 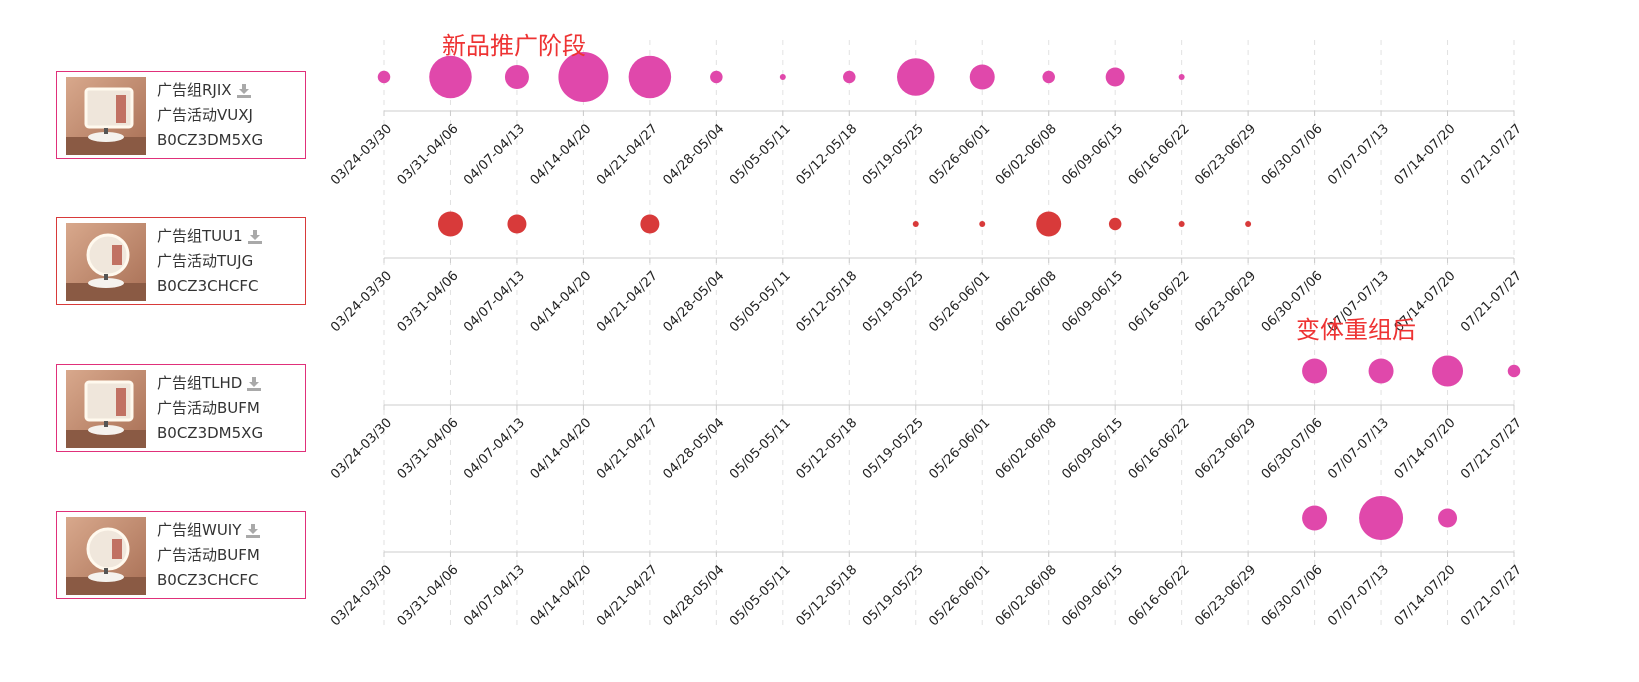 I want to click on ad-group-name: 广告组TLHD, so click(x=200, y=383).